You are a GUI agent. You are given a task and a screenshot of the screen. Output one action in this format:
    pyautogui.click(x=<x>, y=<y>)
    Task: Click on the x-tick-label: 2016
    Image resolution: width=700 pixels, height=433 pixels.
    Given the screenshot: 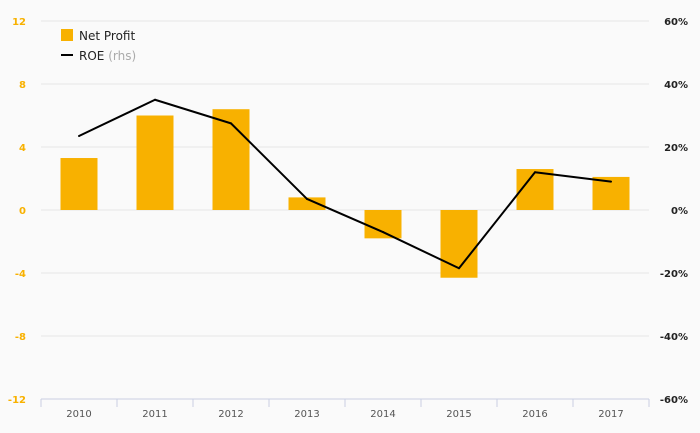 What is the action you would take?
    pyautogui.click(x=534, y=414)
    